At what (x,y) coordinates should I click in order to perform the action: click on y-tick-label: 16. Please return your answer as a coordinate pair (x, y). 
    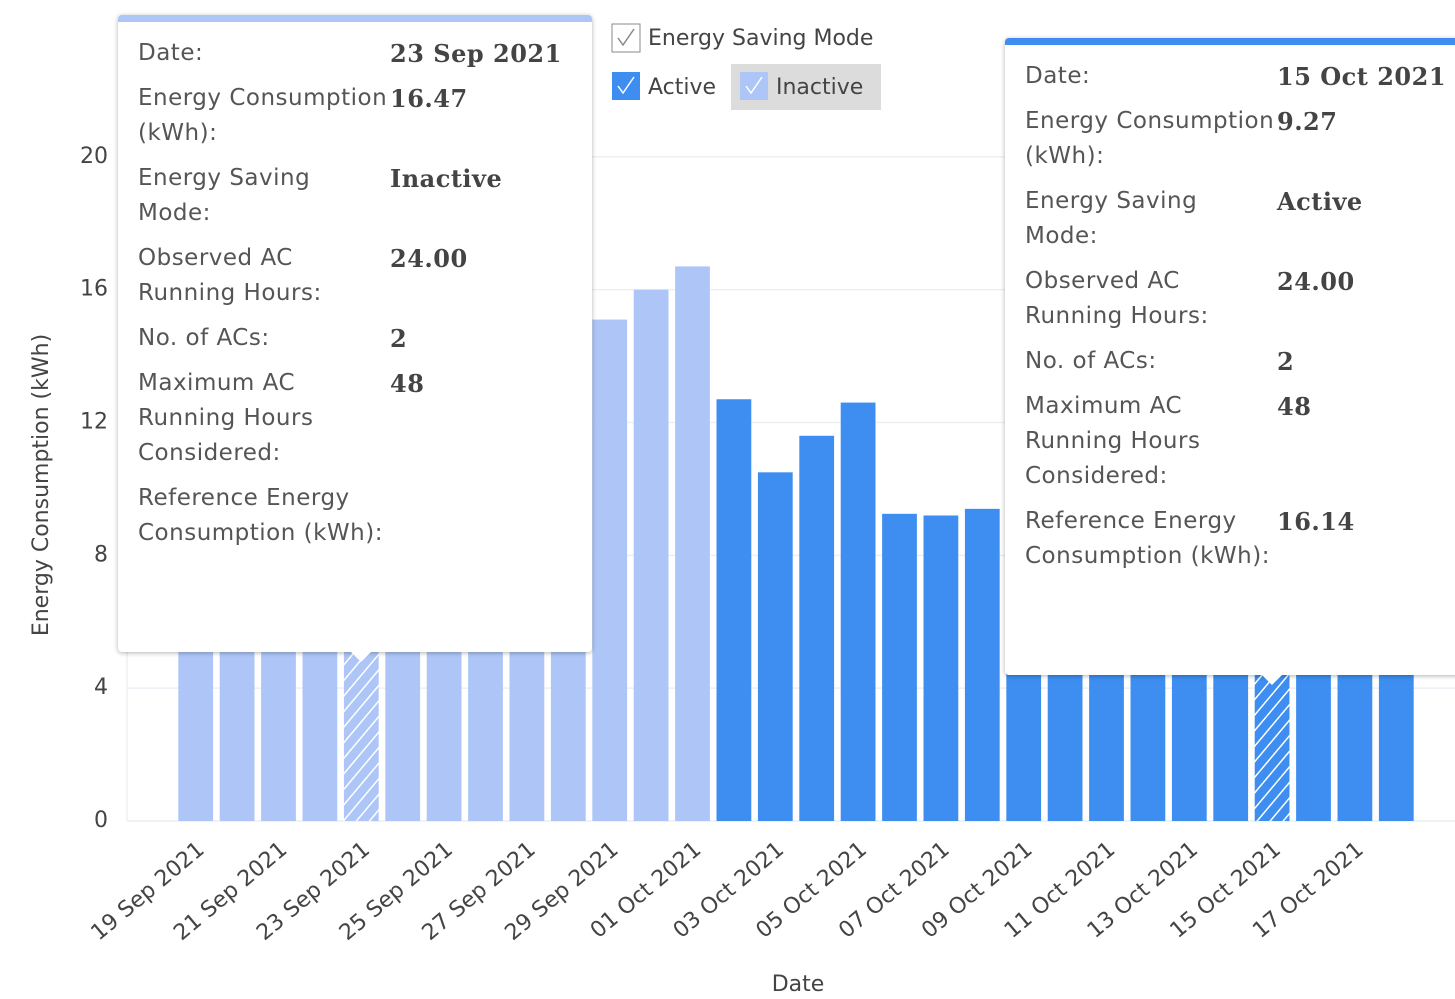
    Looking at the image, I should click on (94, 289).